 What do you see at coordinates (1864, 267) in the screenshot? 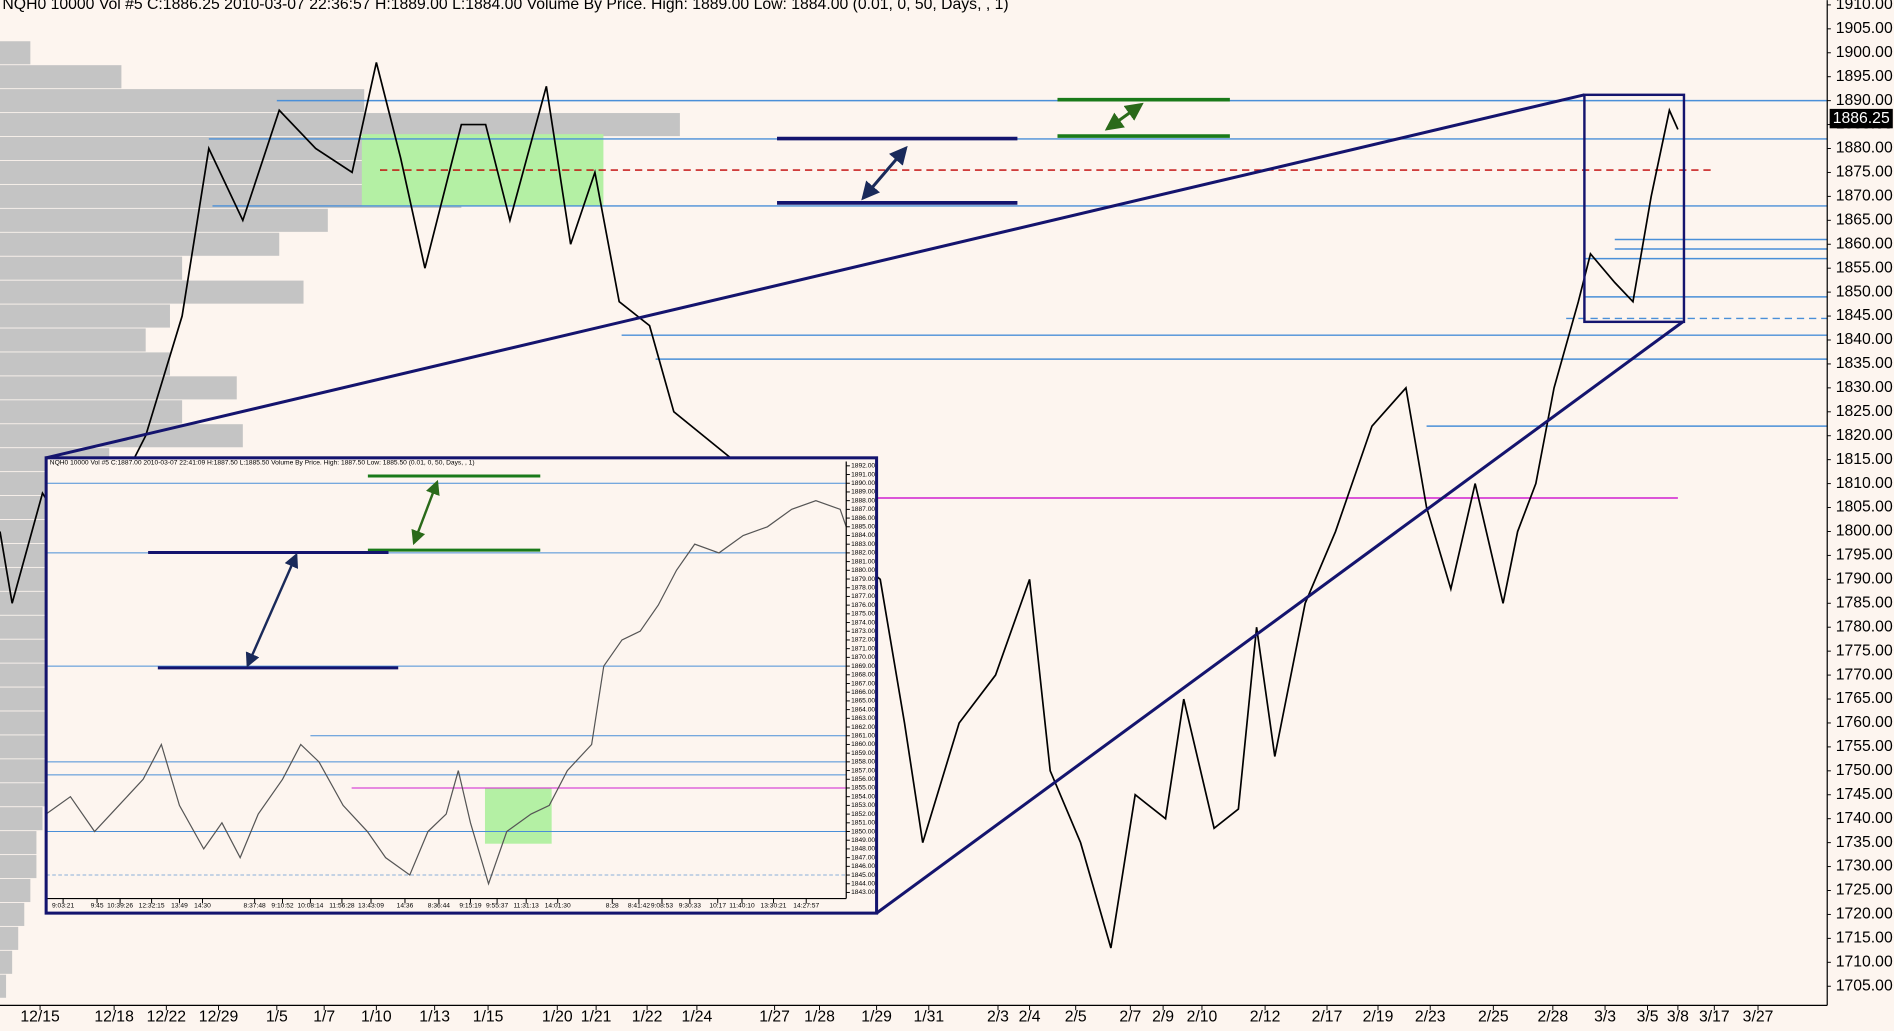
I see `y-tick-label: 1855.00` at bounding box center [1864, 267].